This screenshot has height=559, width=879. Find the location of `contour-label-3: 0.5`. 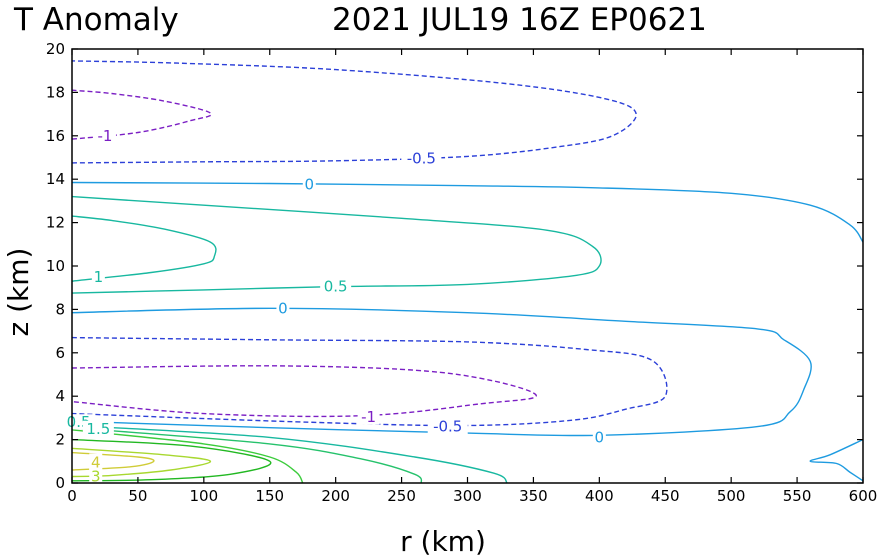

contour-label-3: 0.5 is located at coordinates (336, 287).